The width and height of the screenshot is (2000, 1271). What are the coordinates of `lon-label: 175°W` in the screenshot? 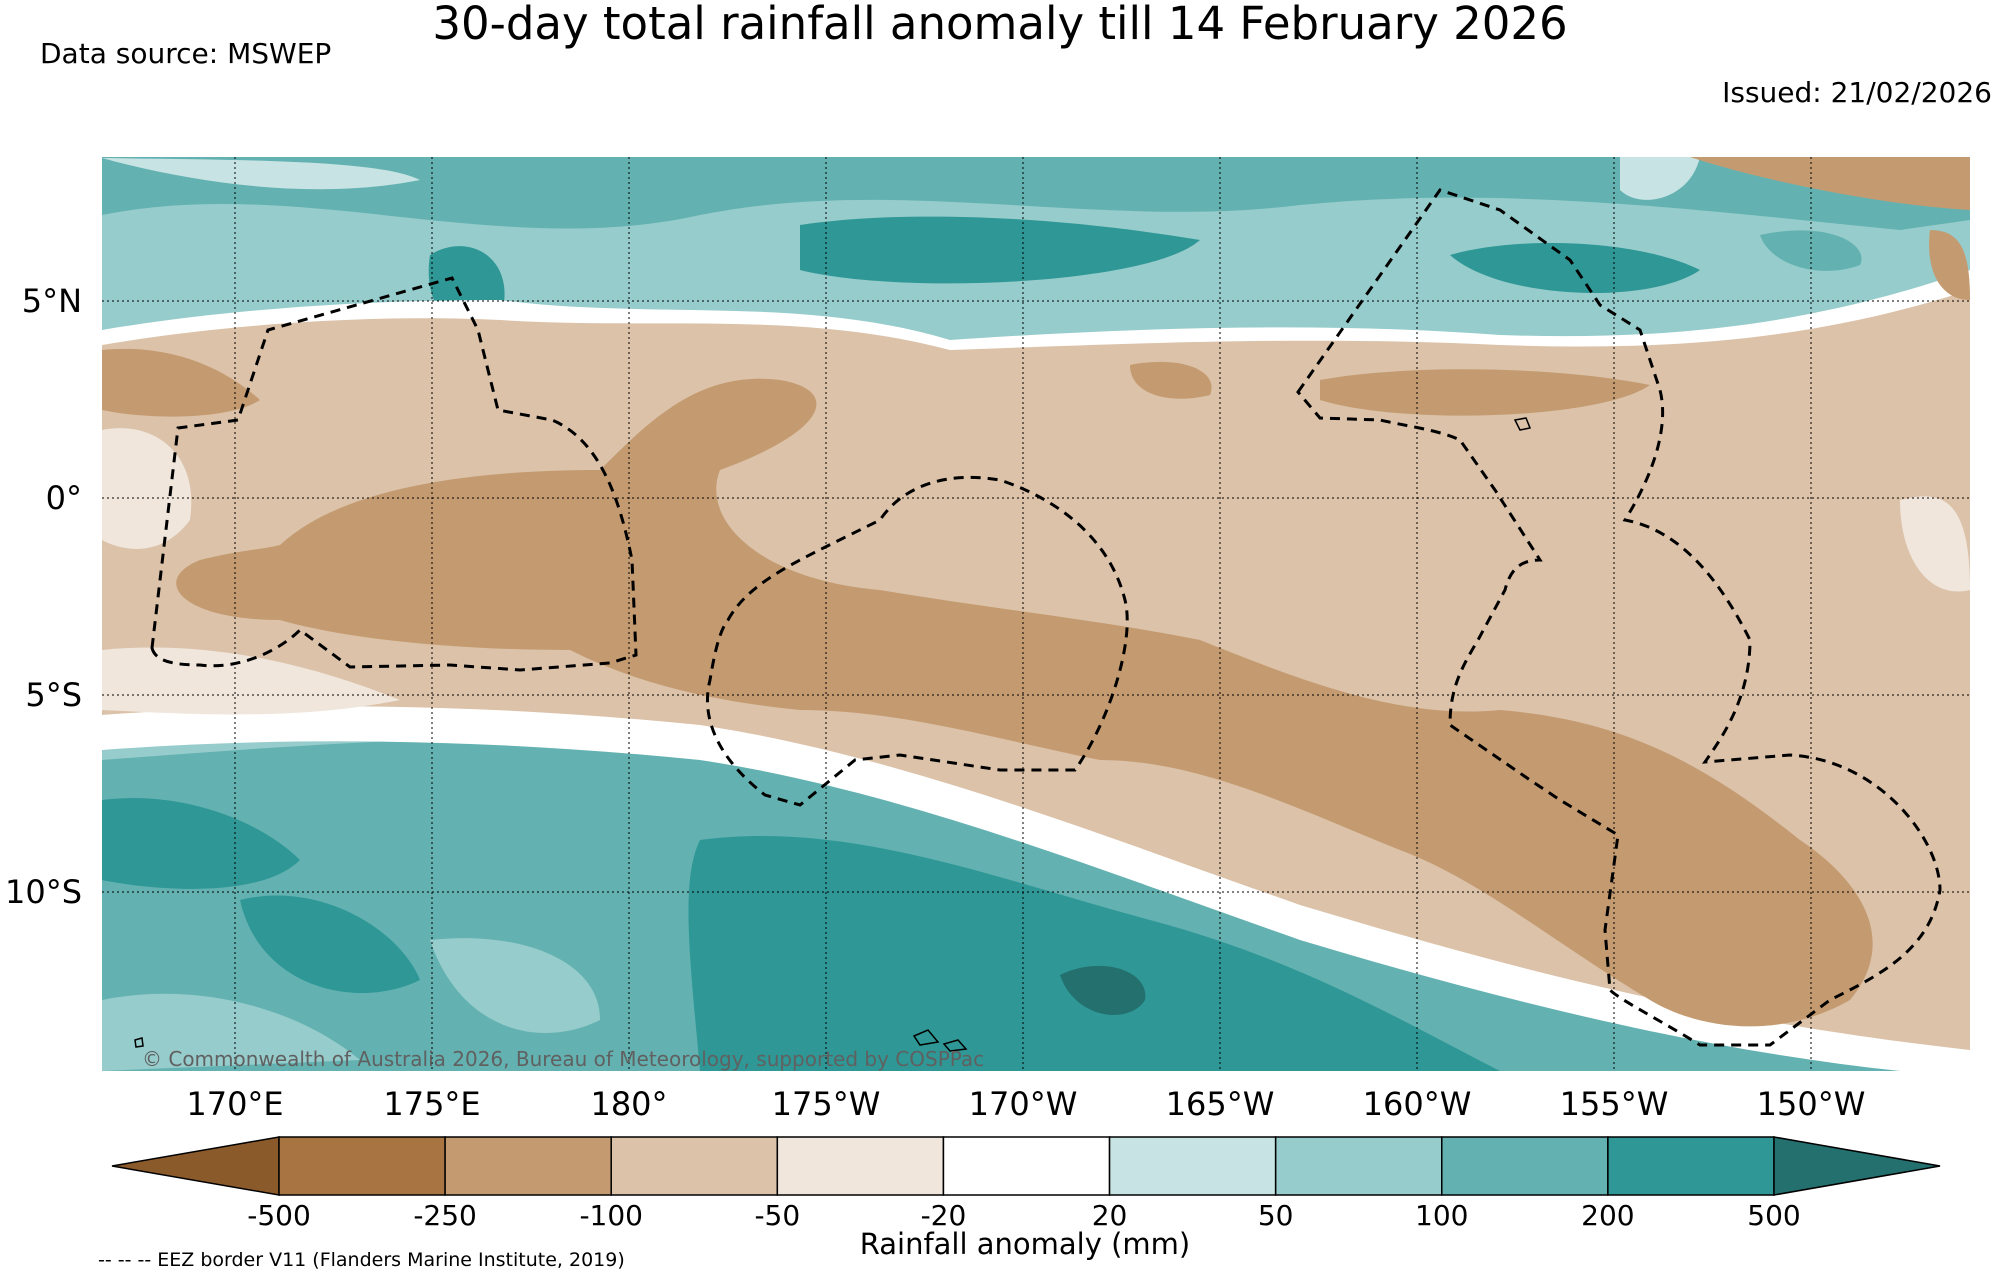 It's located at (826, 1104).